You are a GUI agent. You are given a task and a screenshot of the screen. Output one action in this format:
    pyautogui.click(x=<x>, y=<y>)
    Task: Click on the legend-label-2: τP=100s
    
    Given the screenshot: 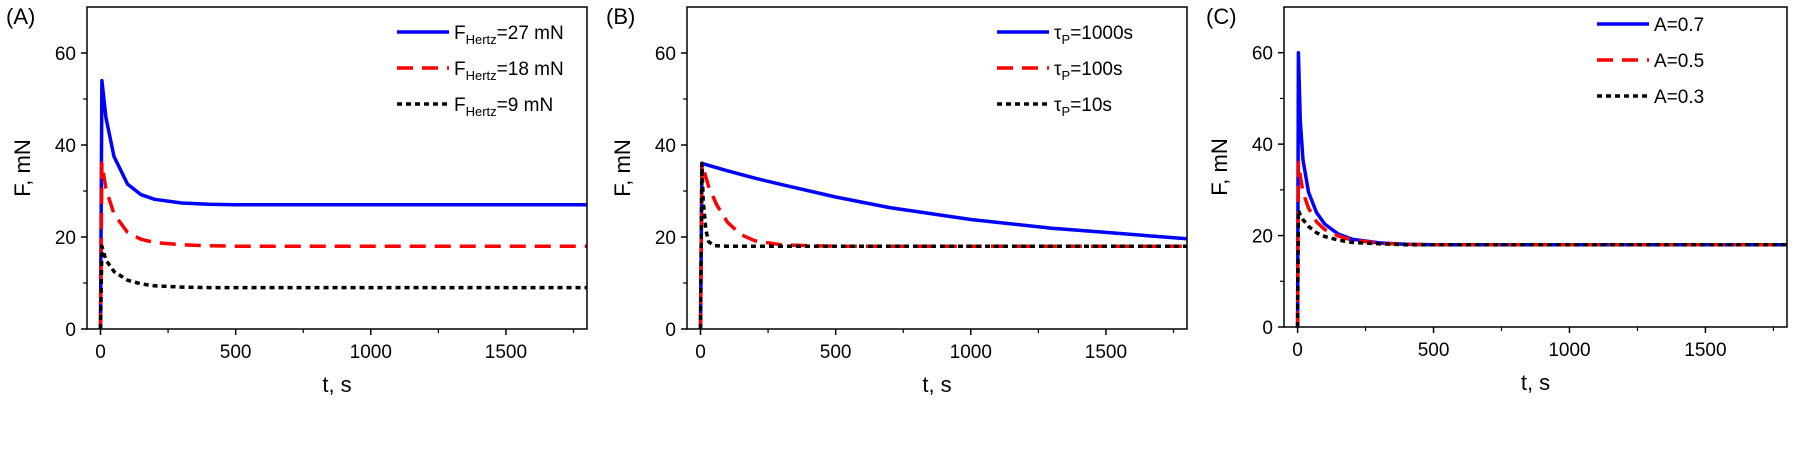 What is the action you would take?
    pyautogui.click(x=1088, y=71)
    